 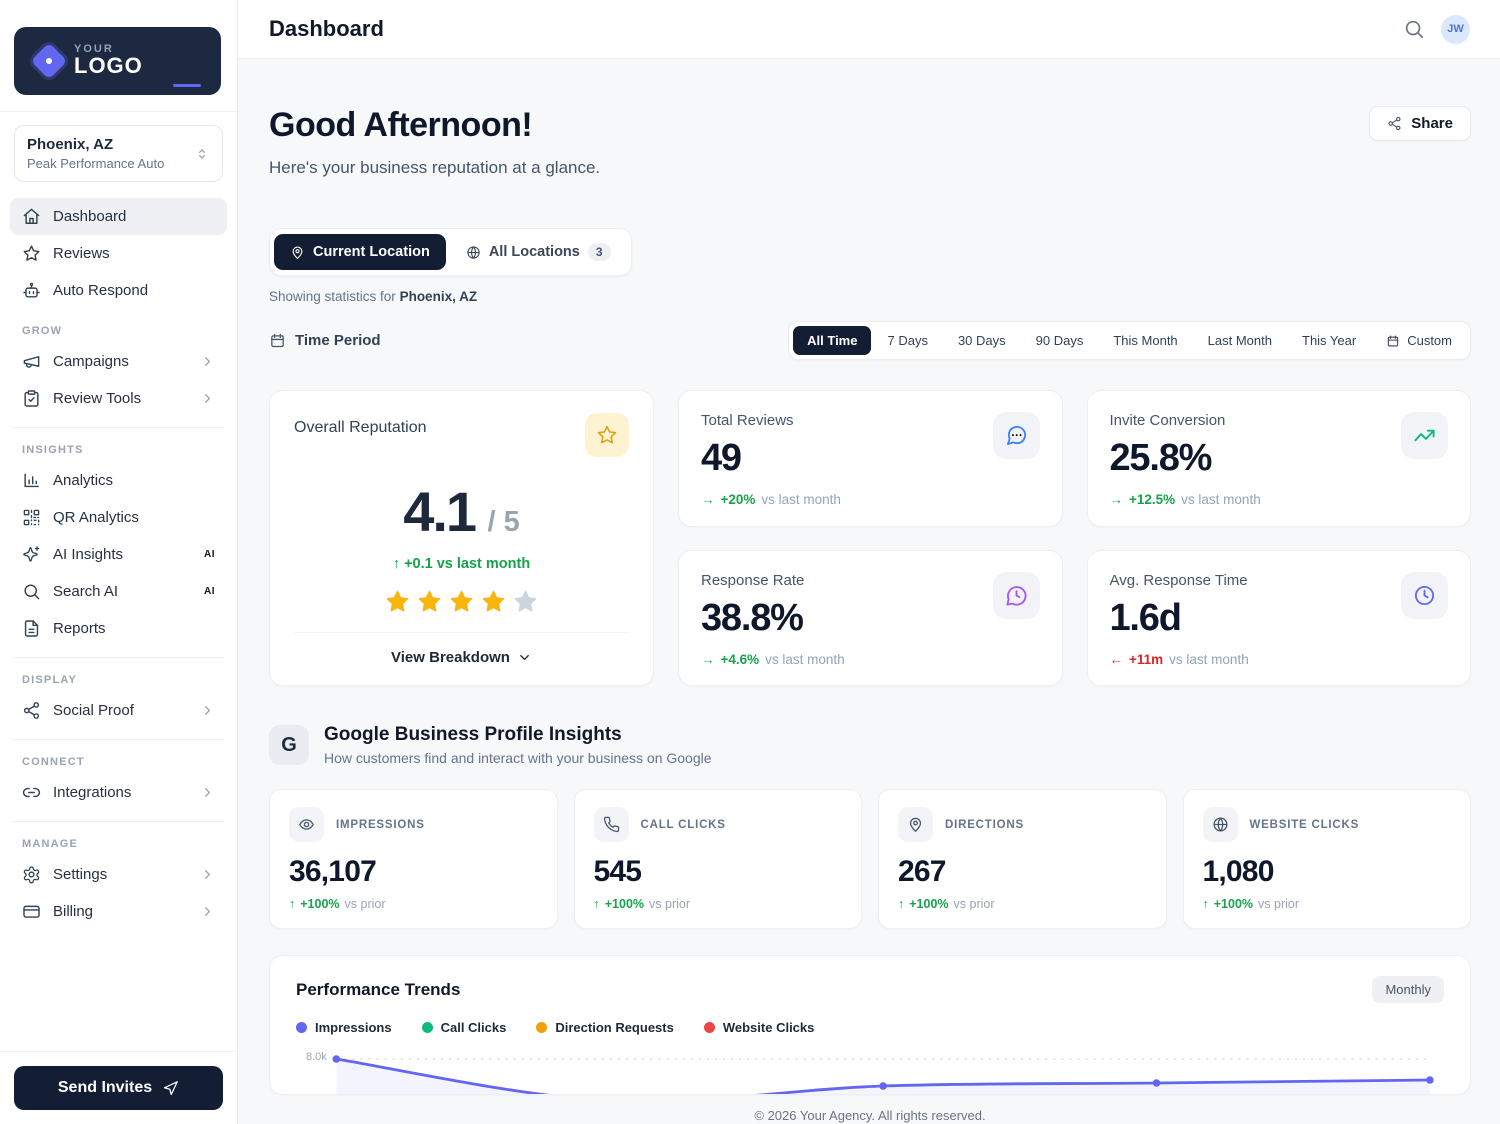 I want to click on sidebar-item-label: Integrations, so click(x=92, y=792).